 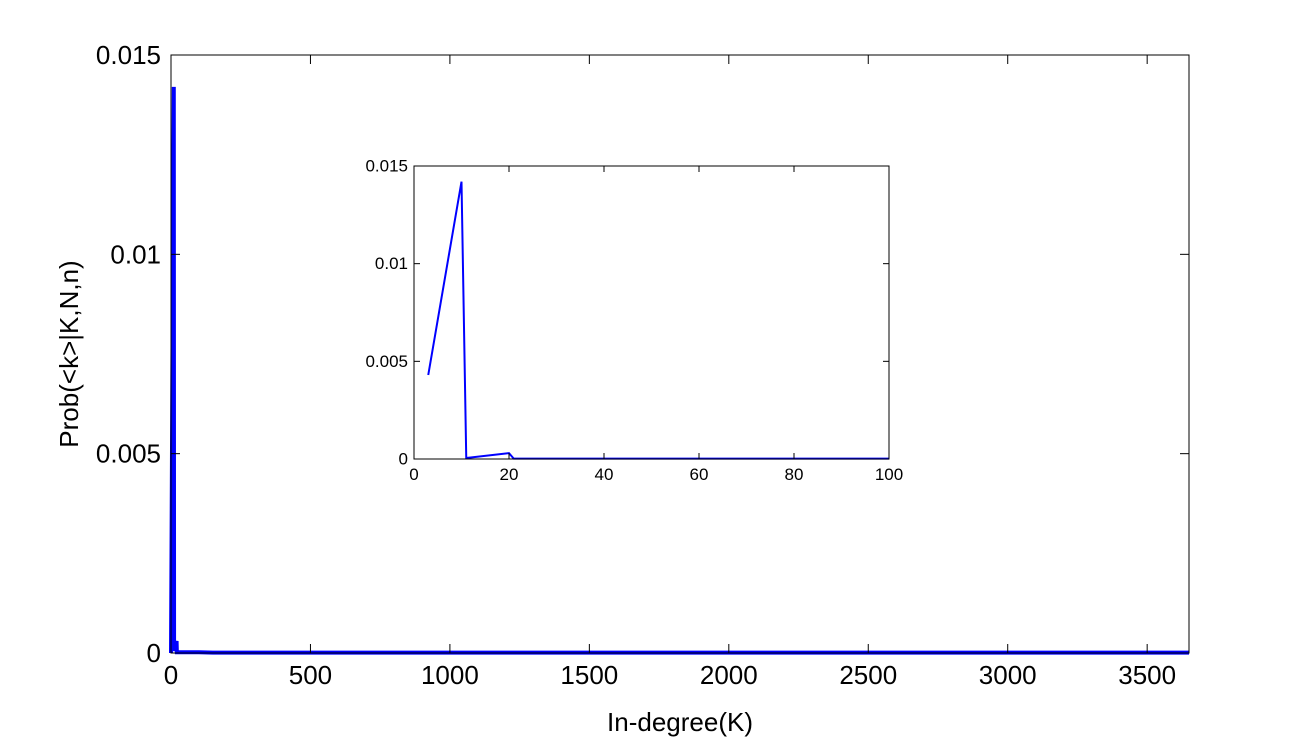 I want to click on main-x-tick-label: 3500, so click(x=1147, y=675).